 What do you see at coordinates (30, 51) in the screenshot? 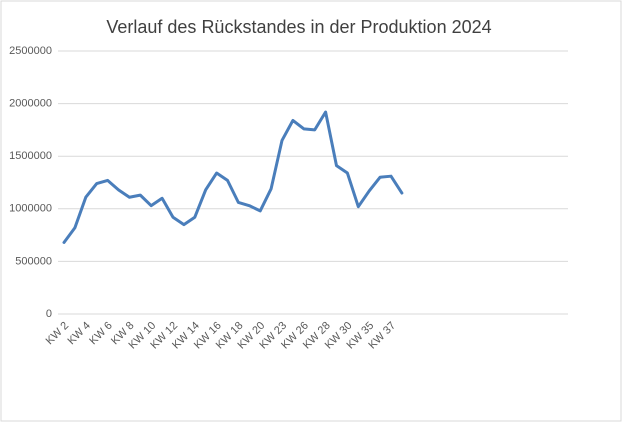
I see `y-tick-label: 2500000` at bounding box center [30, 51].